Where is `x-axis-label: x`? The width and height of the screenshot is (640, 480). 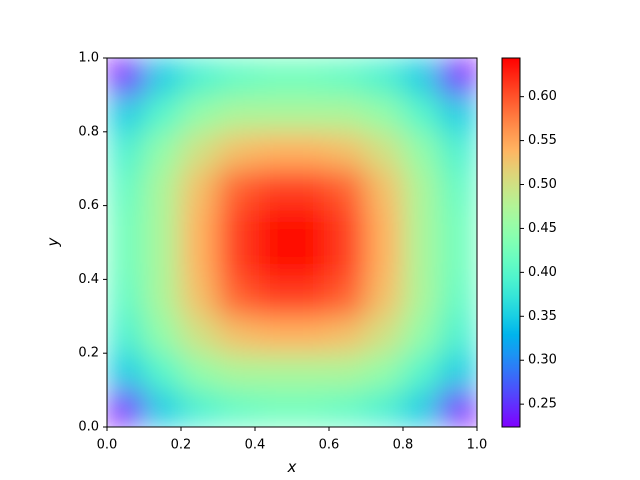
x-axis-label: x is located at coordinates (292, 467).